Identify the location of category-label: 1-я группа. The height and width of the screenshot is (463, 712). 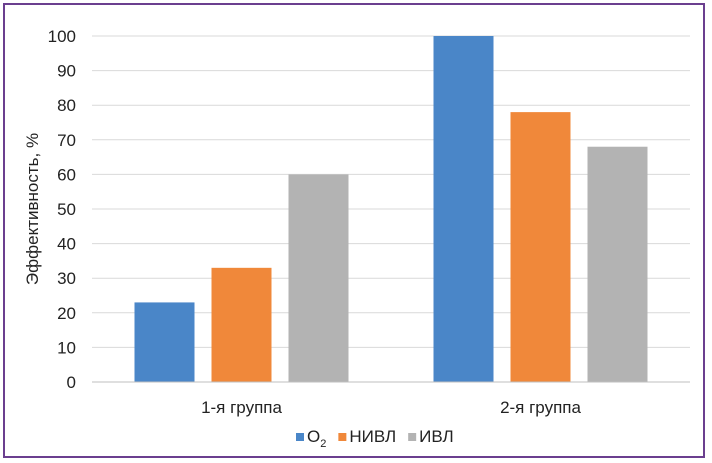
(241, 407).